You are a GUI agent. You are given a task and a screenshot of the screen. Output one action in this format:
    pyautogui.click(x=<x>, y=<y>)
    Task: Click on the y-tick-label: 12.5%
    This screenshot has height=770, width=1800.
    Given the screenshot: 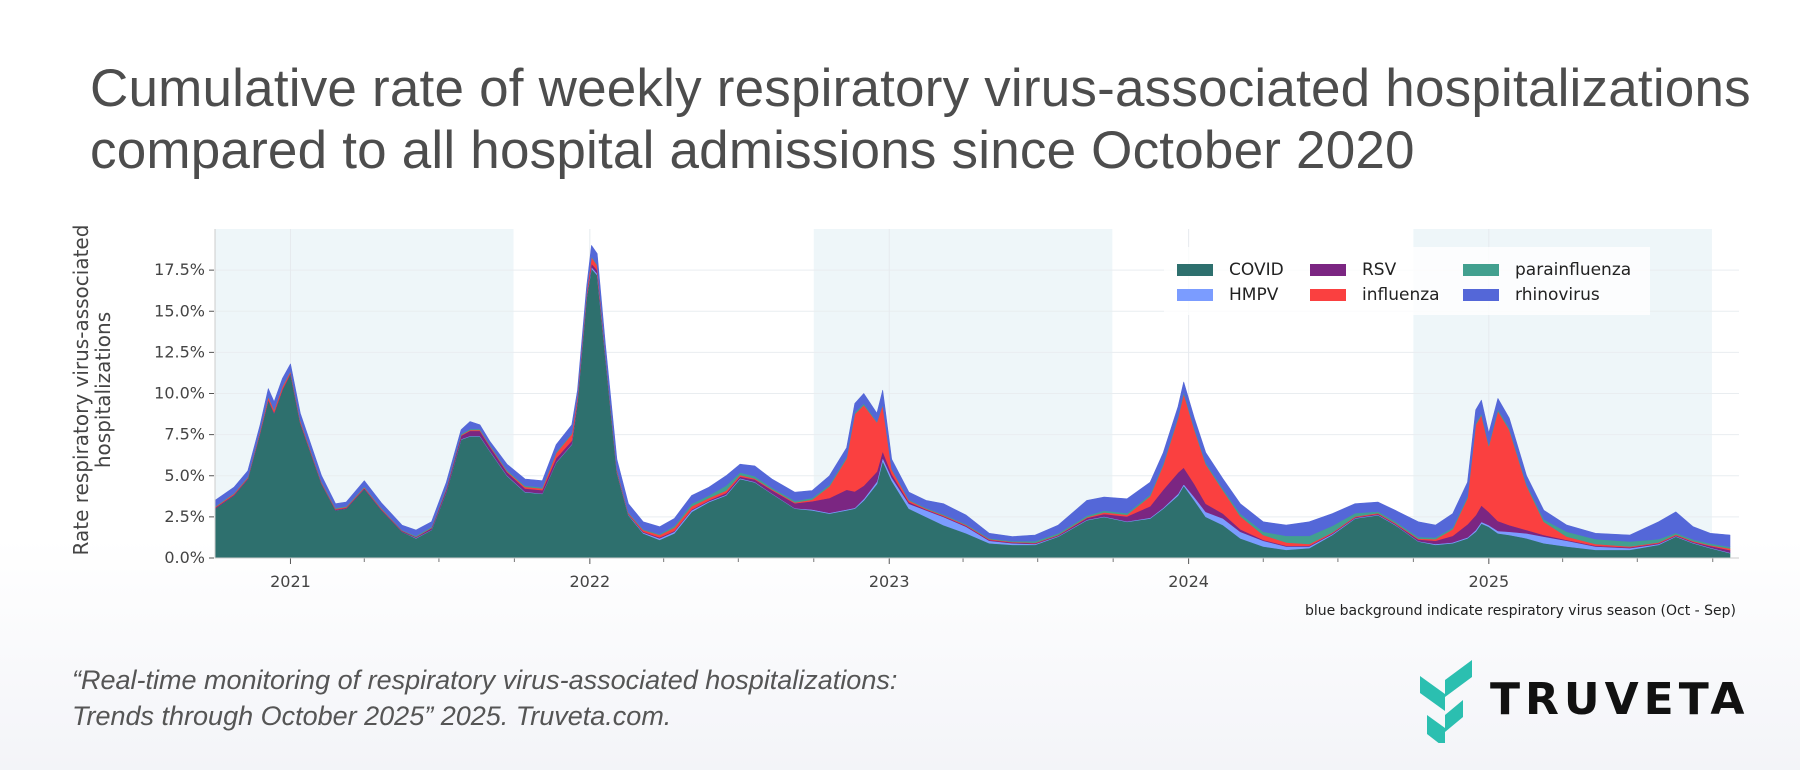 What is the action you would take?
    pyautogui.click(x=179, y=351)
    